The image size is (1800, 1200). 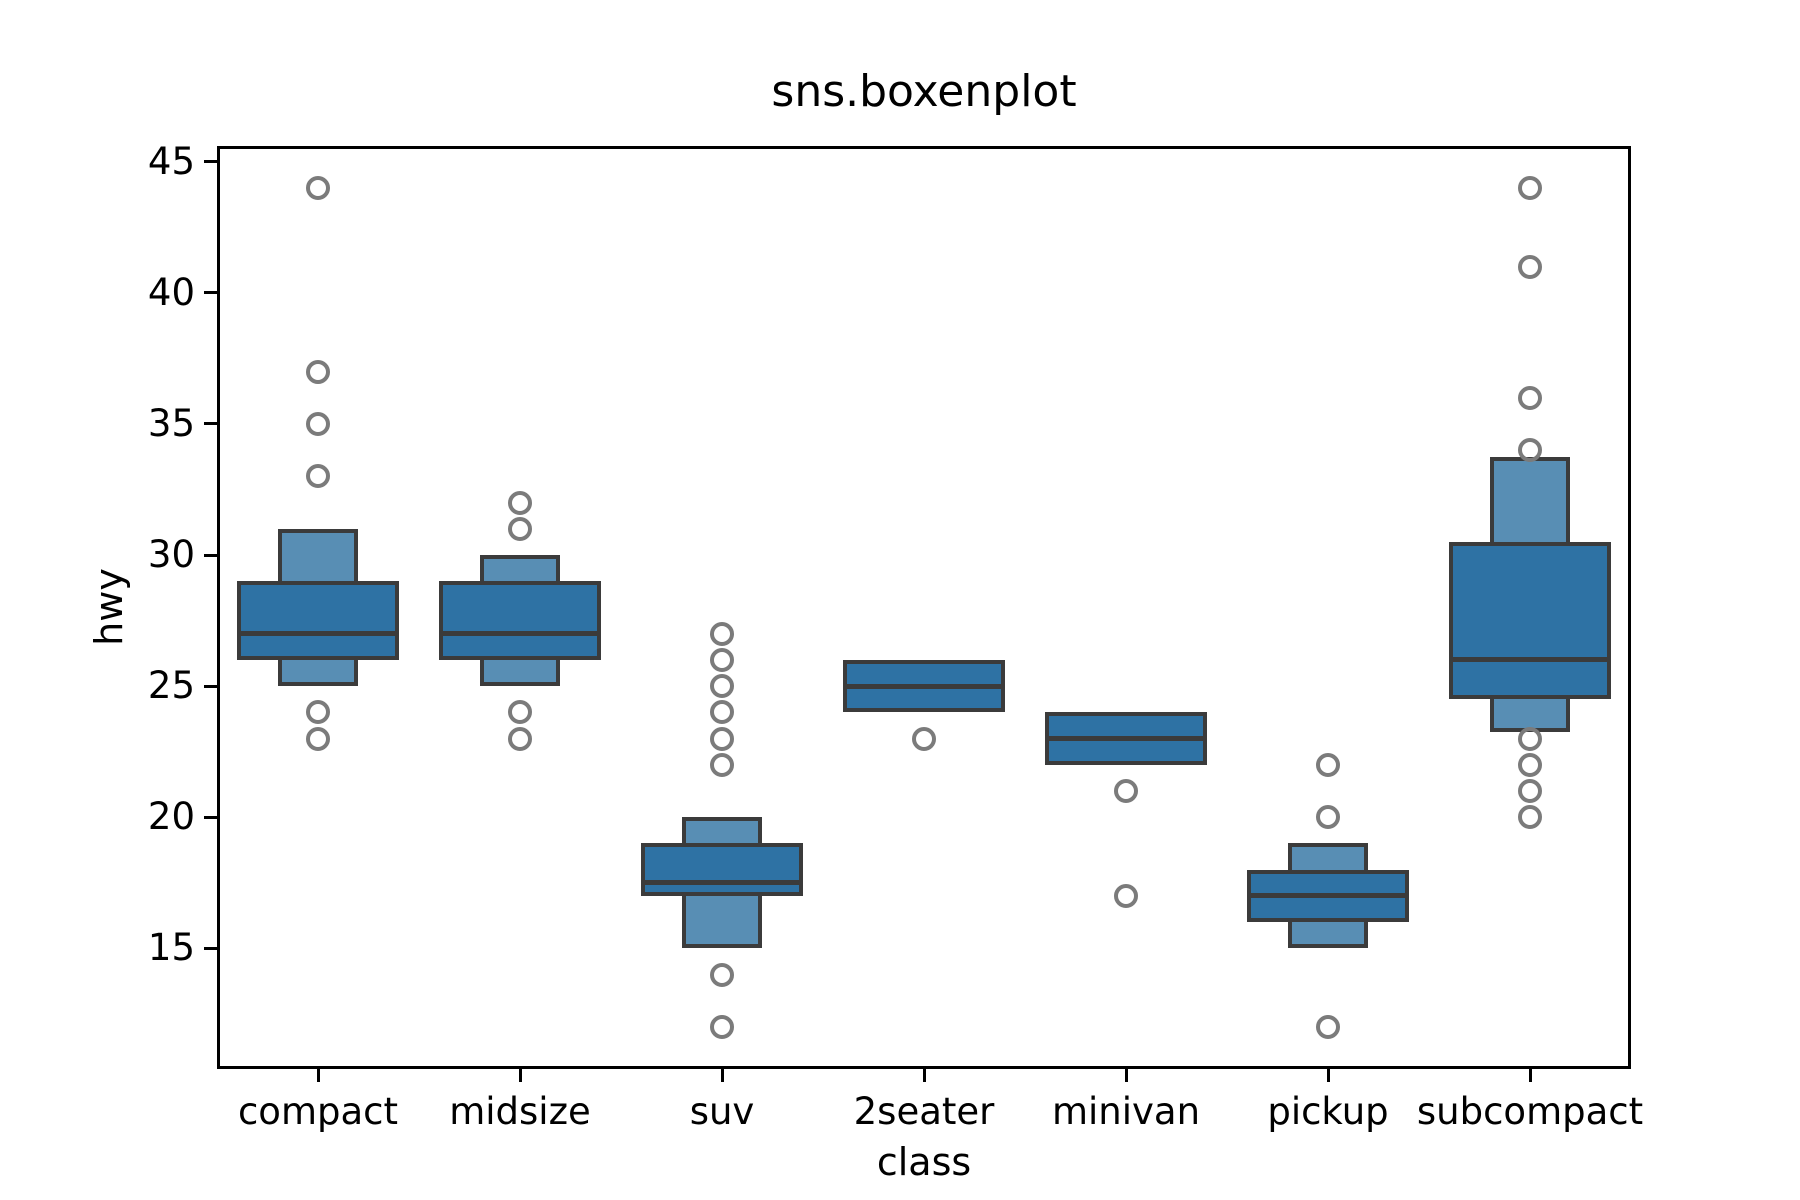 What do you see at coordinates (171, 161) in the screenshot?
I see `y-tick-label: 45` at bounding box center [171, 161].